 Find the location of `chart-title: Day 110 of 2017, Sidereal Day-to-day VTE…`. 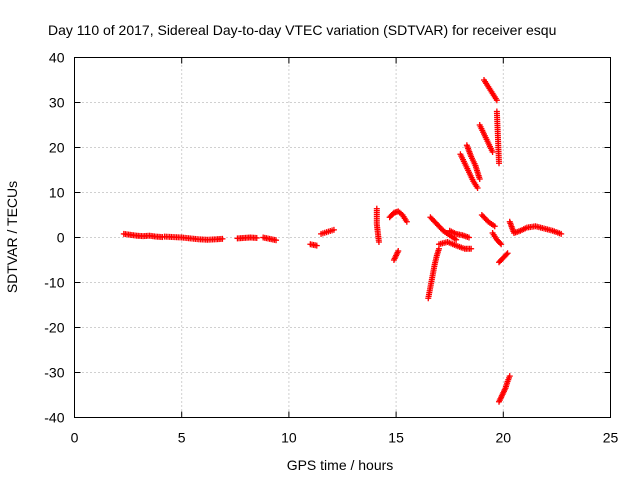

chart-title: Day 110 of 2017, Sidereal Day-to-day VTE… is located at coordinates (302, 30).